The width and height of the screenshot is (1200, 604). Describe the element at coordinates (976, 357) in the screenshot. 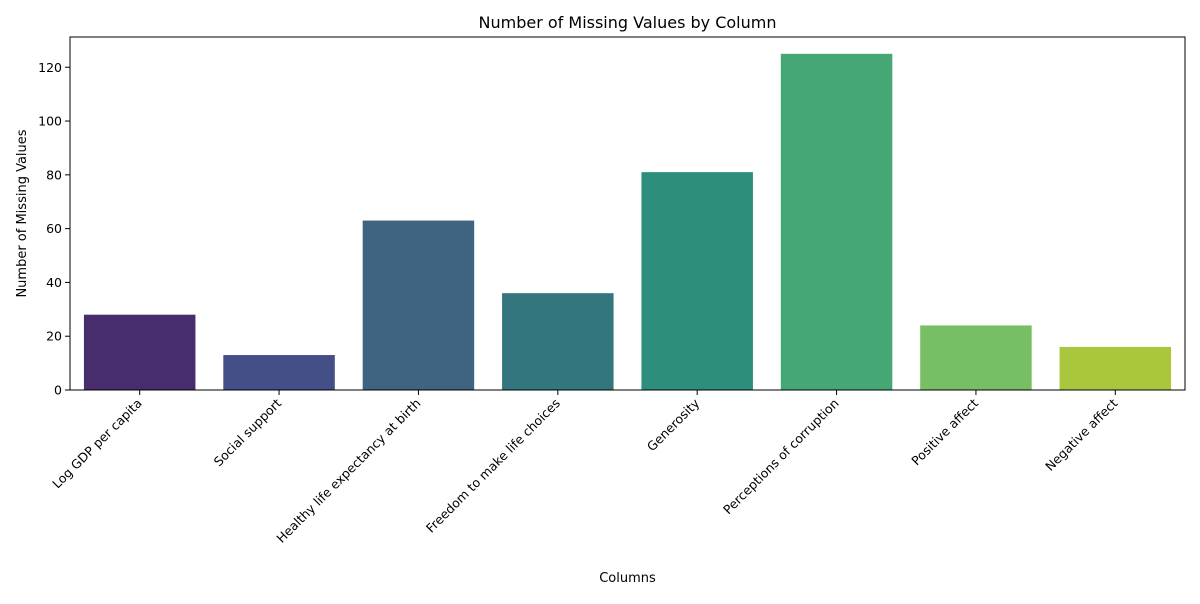

I see `bar-positive-affect` at that location.